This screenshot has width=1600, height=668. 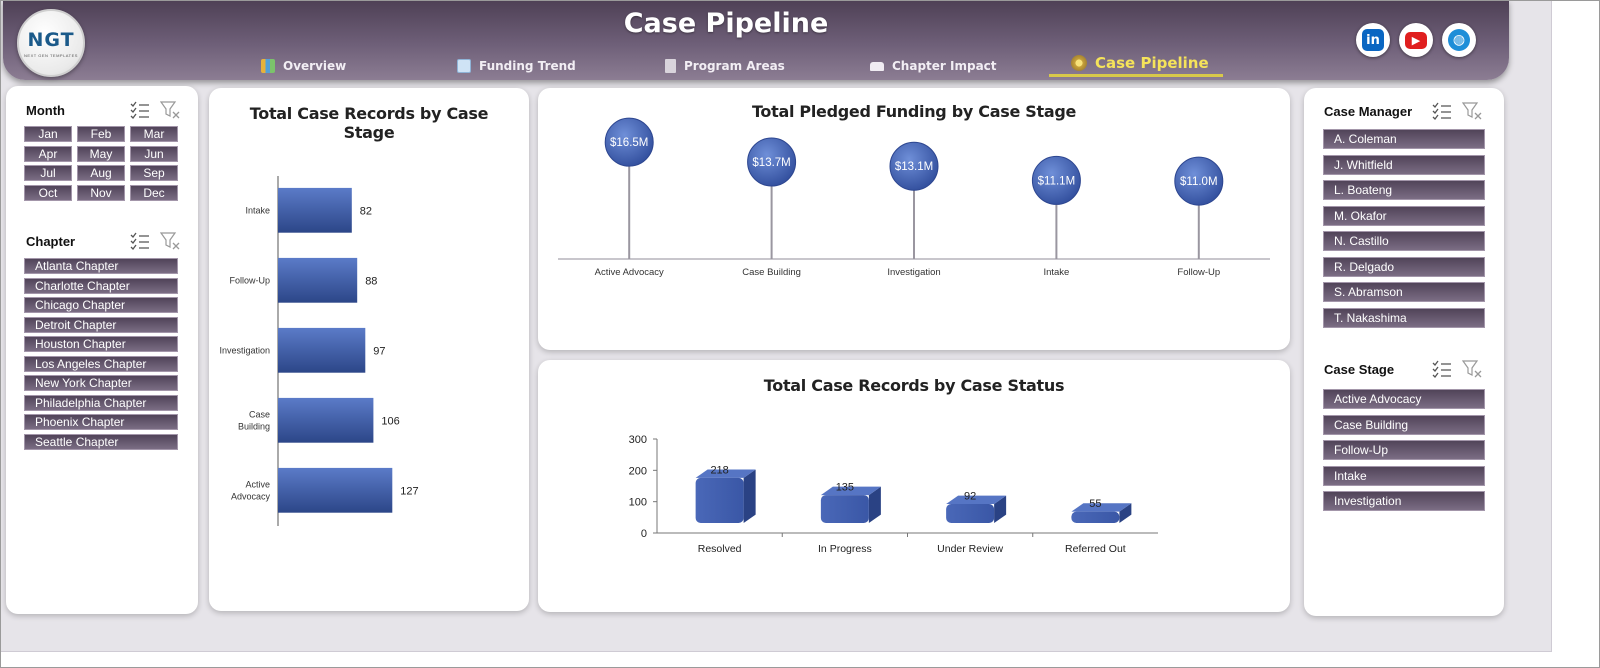 I want to click on case-manager-chip: J. Whitfield, so click(x=1404, y=164).